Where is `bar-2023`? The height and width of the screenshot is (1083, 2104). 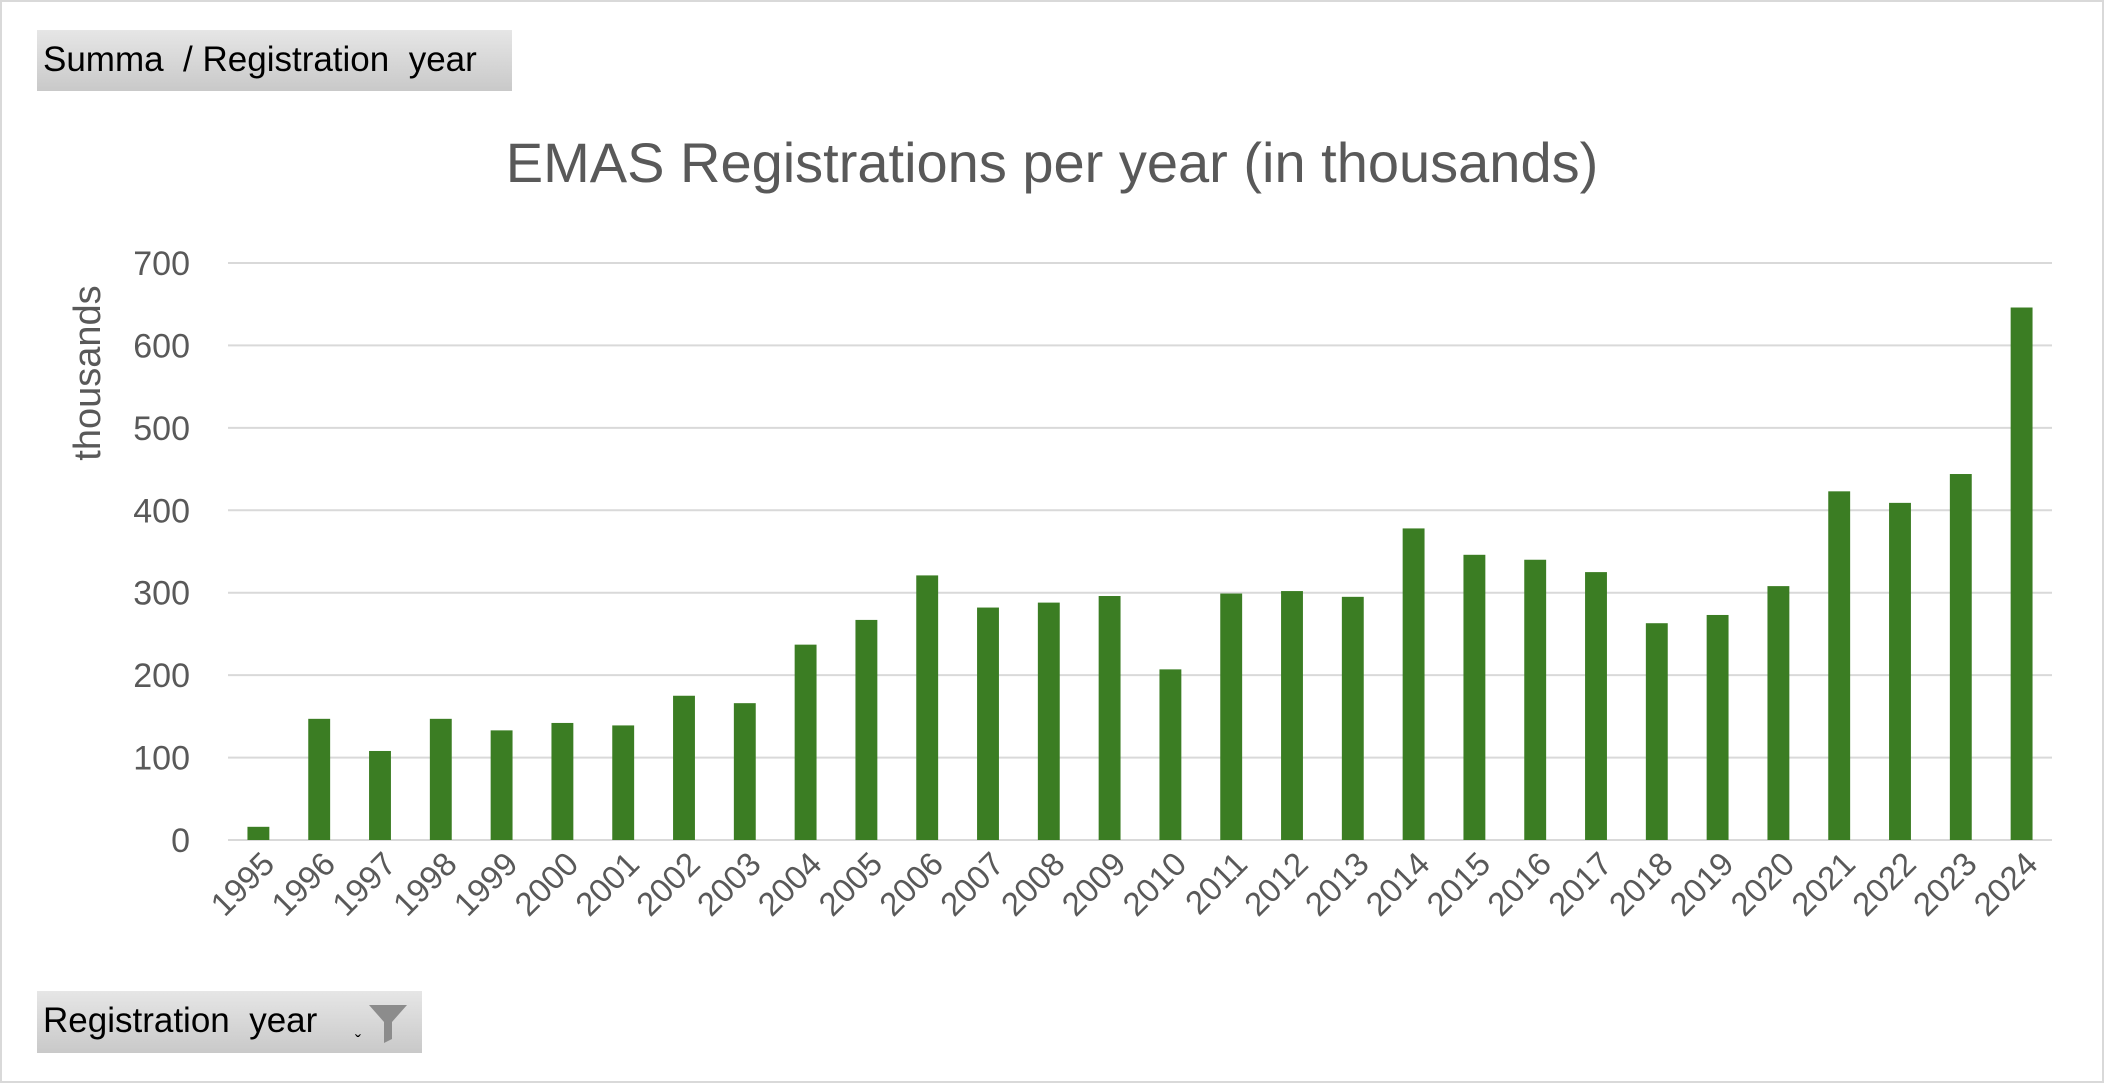
bar-2023 is located at coordinates (1960, 657).